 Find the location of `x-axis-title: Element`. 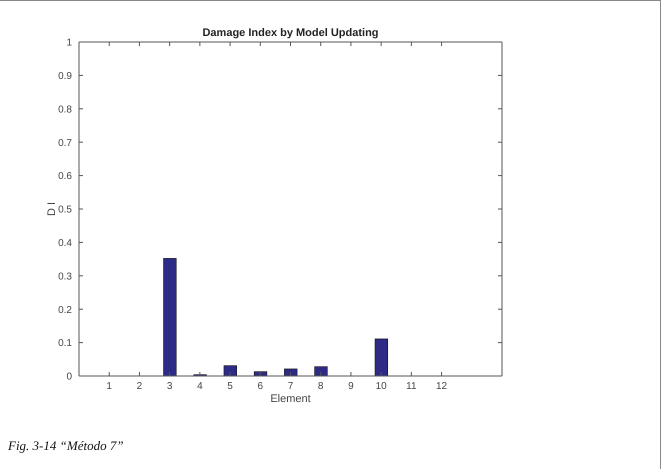

x-axis-title: Element is located at coordinates (290, 399).